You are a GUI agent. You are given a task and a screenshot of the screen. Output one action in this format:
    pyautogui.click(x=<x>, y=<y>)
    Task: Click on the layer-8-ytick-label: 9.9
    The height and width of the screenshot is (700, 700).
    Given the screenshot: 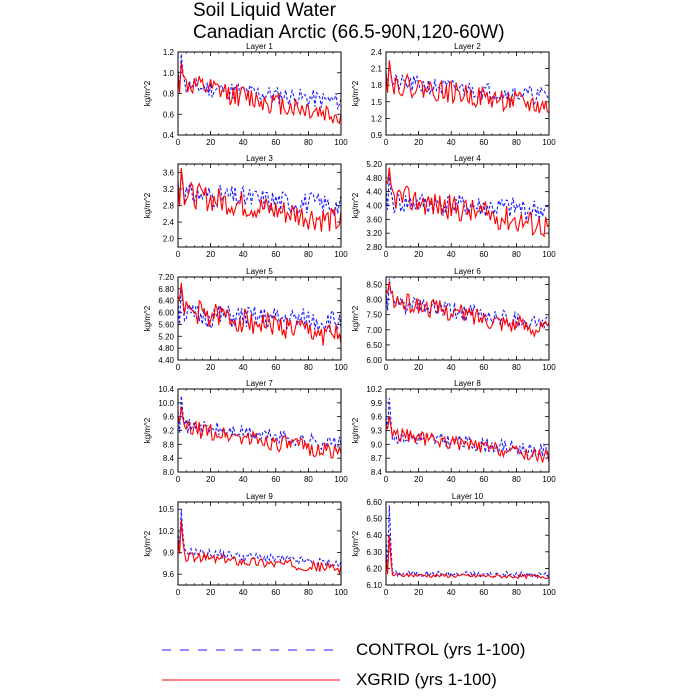 What is the action you would take?
    pyautogui.click(x=377, y=403)
    